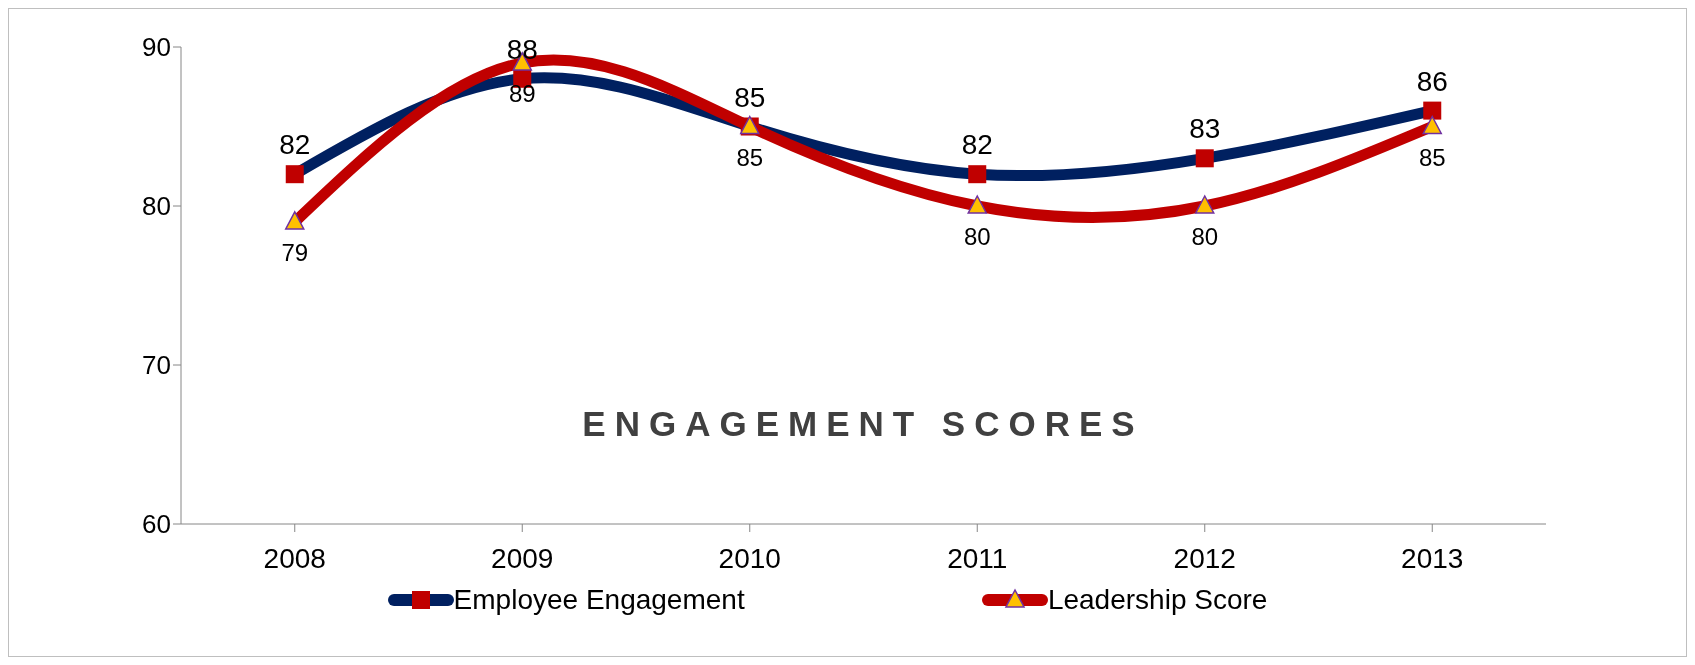 The height and width of the screenshot is (665, 1695). Describe the element at coordinates (1432, 81) in the screenshot. I see `data-label: 86` at that location.